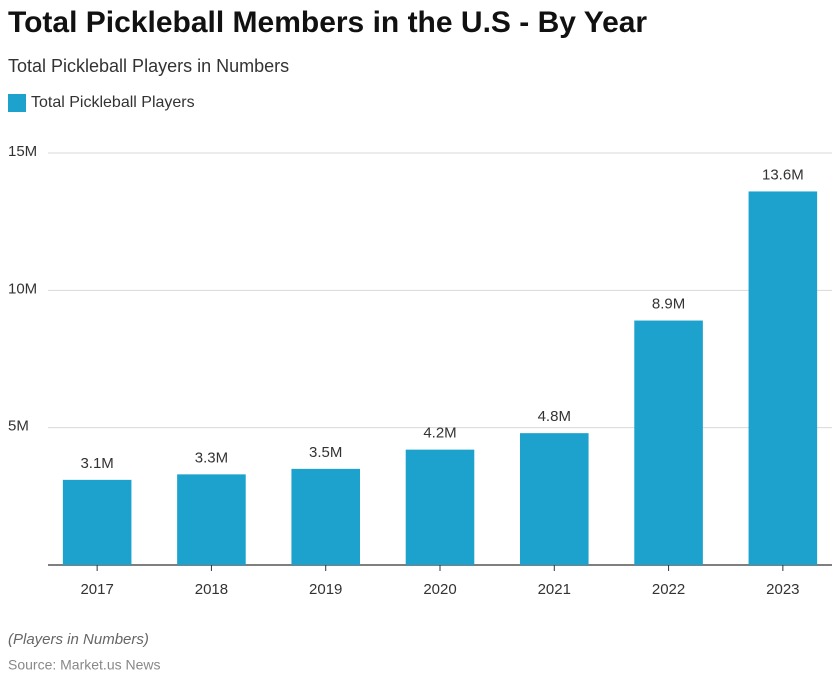  What do you see at coordinates (554, 416) in the screenshot?
I see `value-label: 4.8M` at bounding box center [554, 416].